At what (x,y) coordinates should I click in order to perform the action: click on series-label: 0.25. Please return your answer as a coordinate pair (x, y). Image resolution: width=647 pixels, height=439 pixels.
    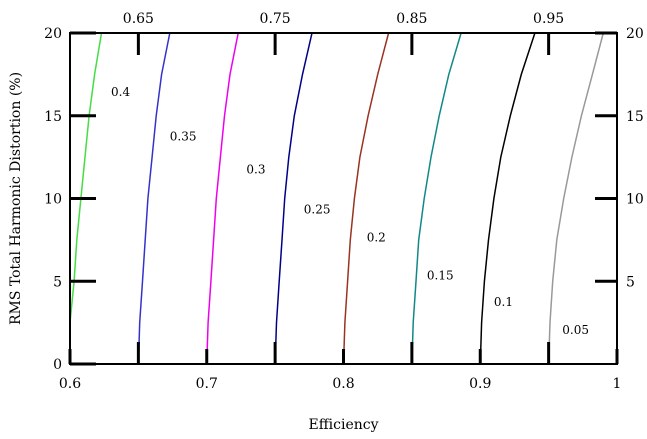
    Looking at the image, I should click on (317, 209).